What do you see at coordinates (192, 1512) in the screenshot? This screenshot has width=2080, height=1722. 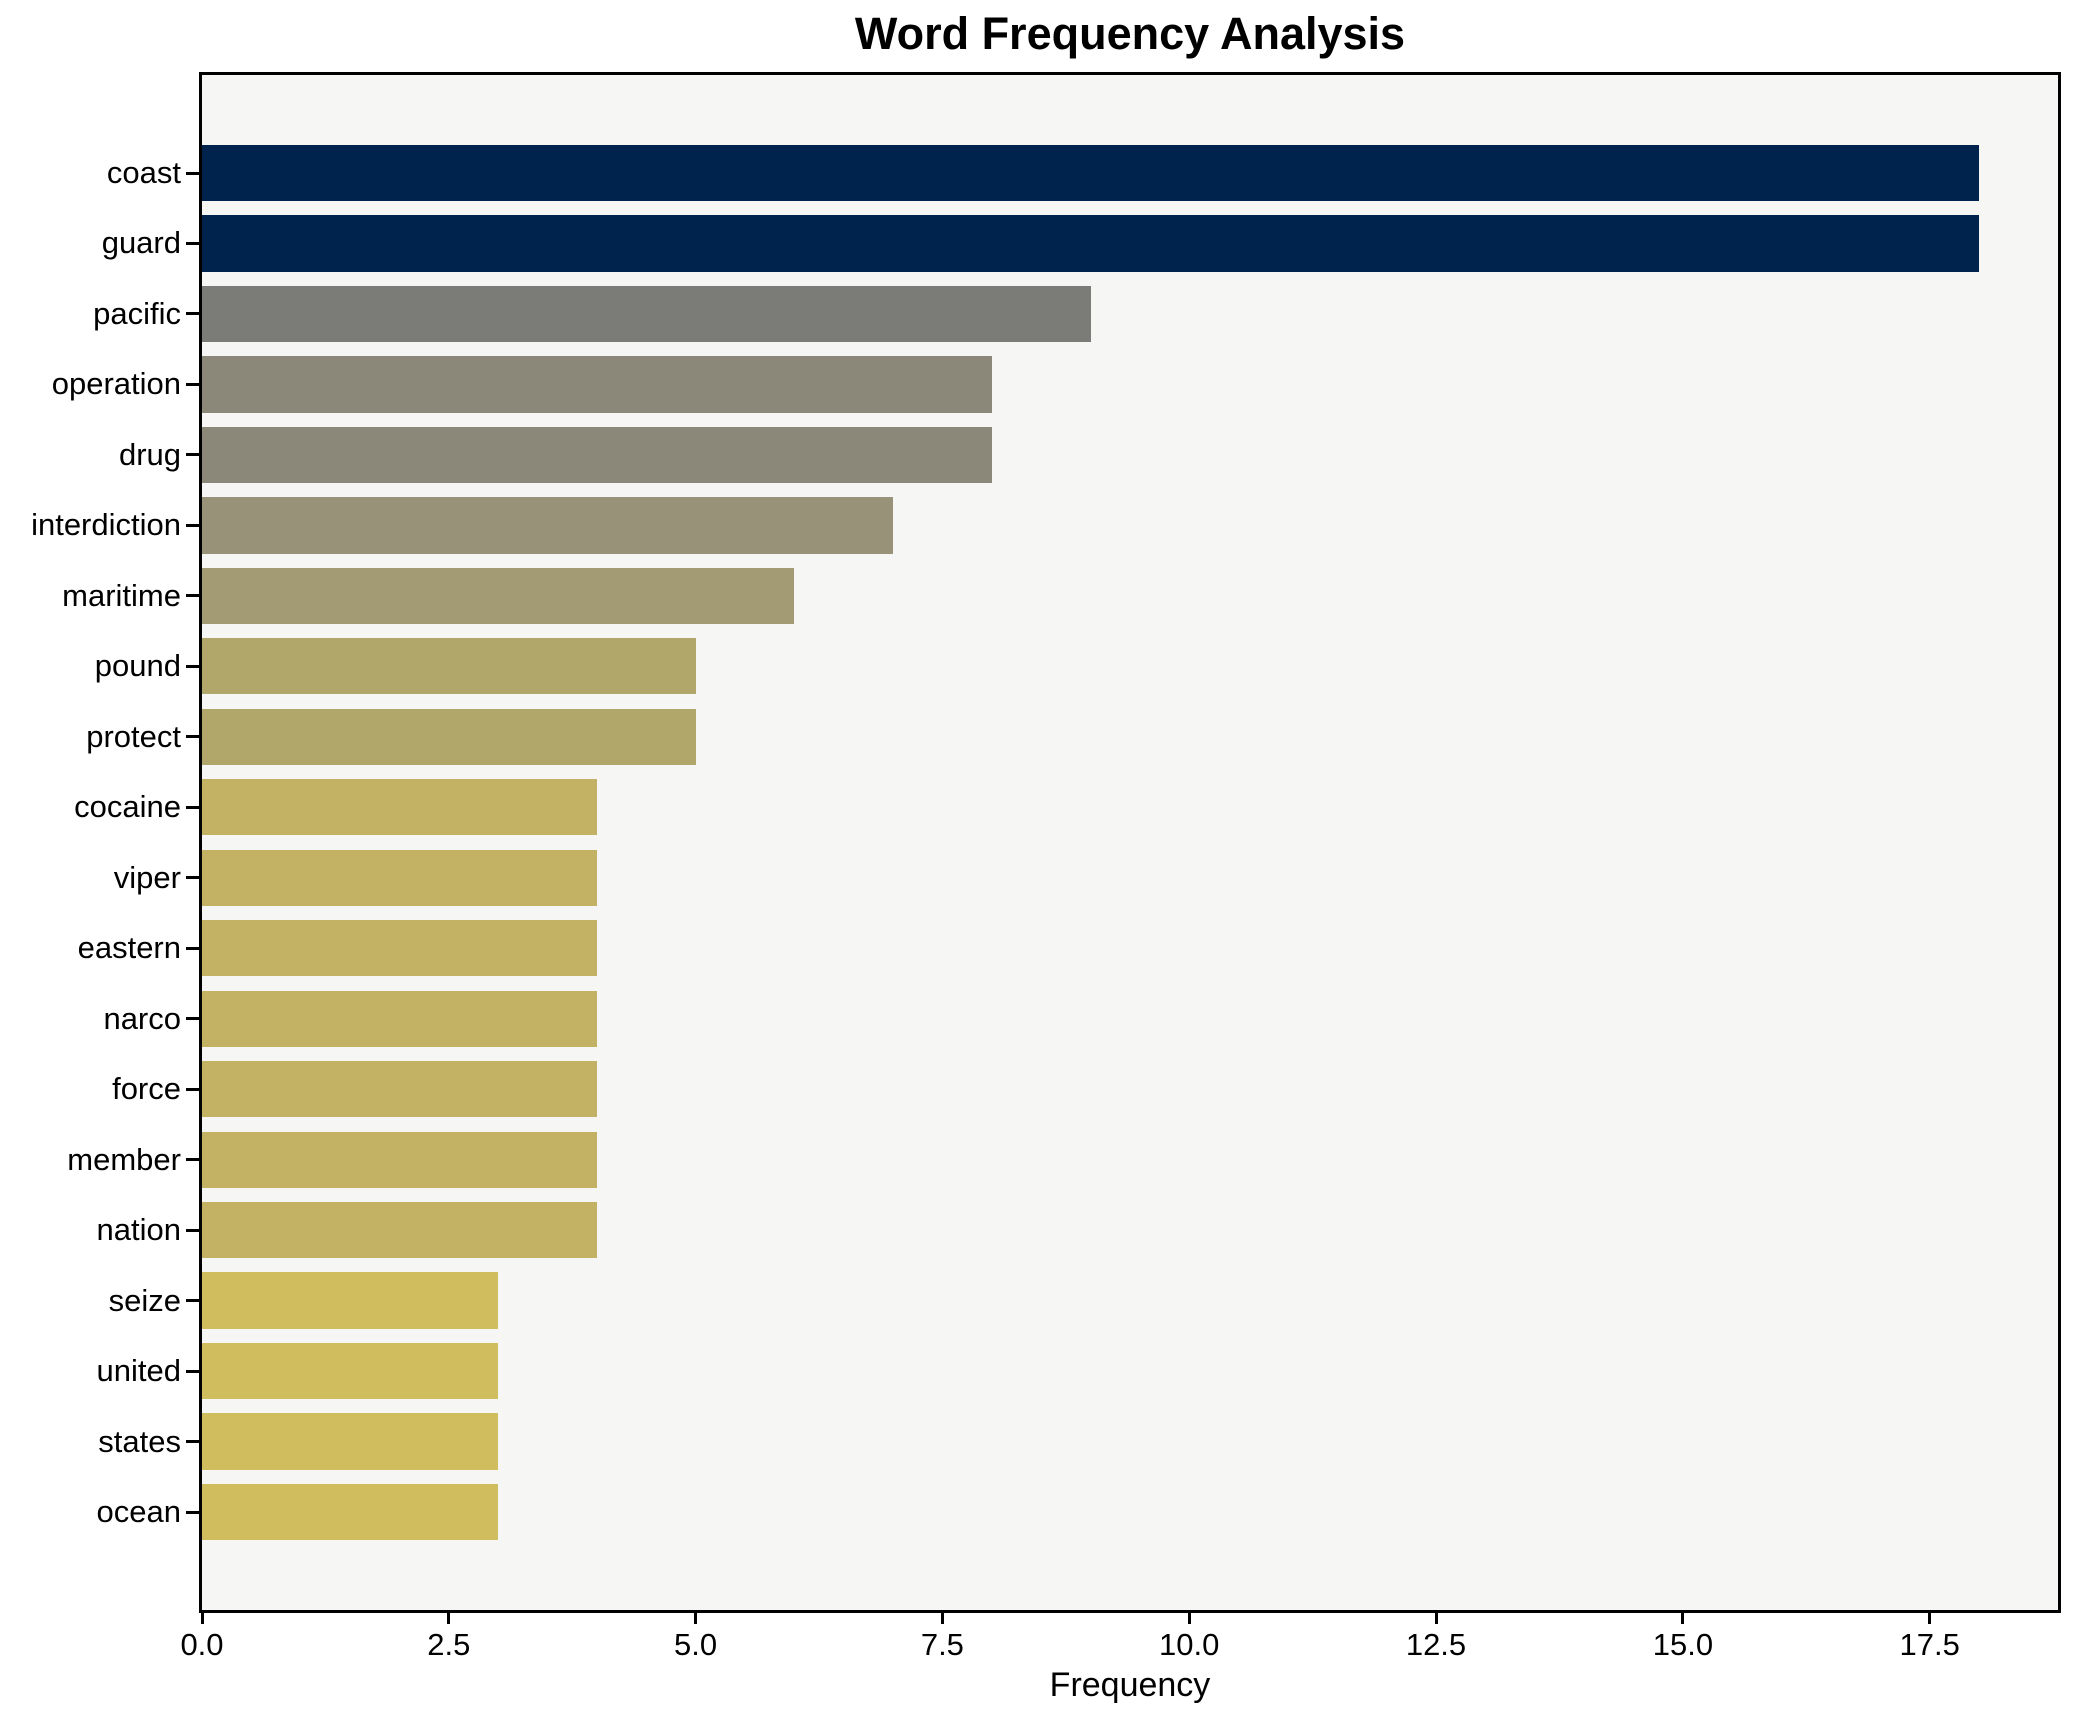 I see `y-tick-ocean` at bounding box center [192, 1512].